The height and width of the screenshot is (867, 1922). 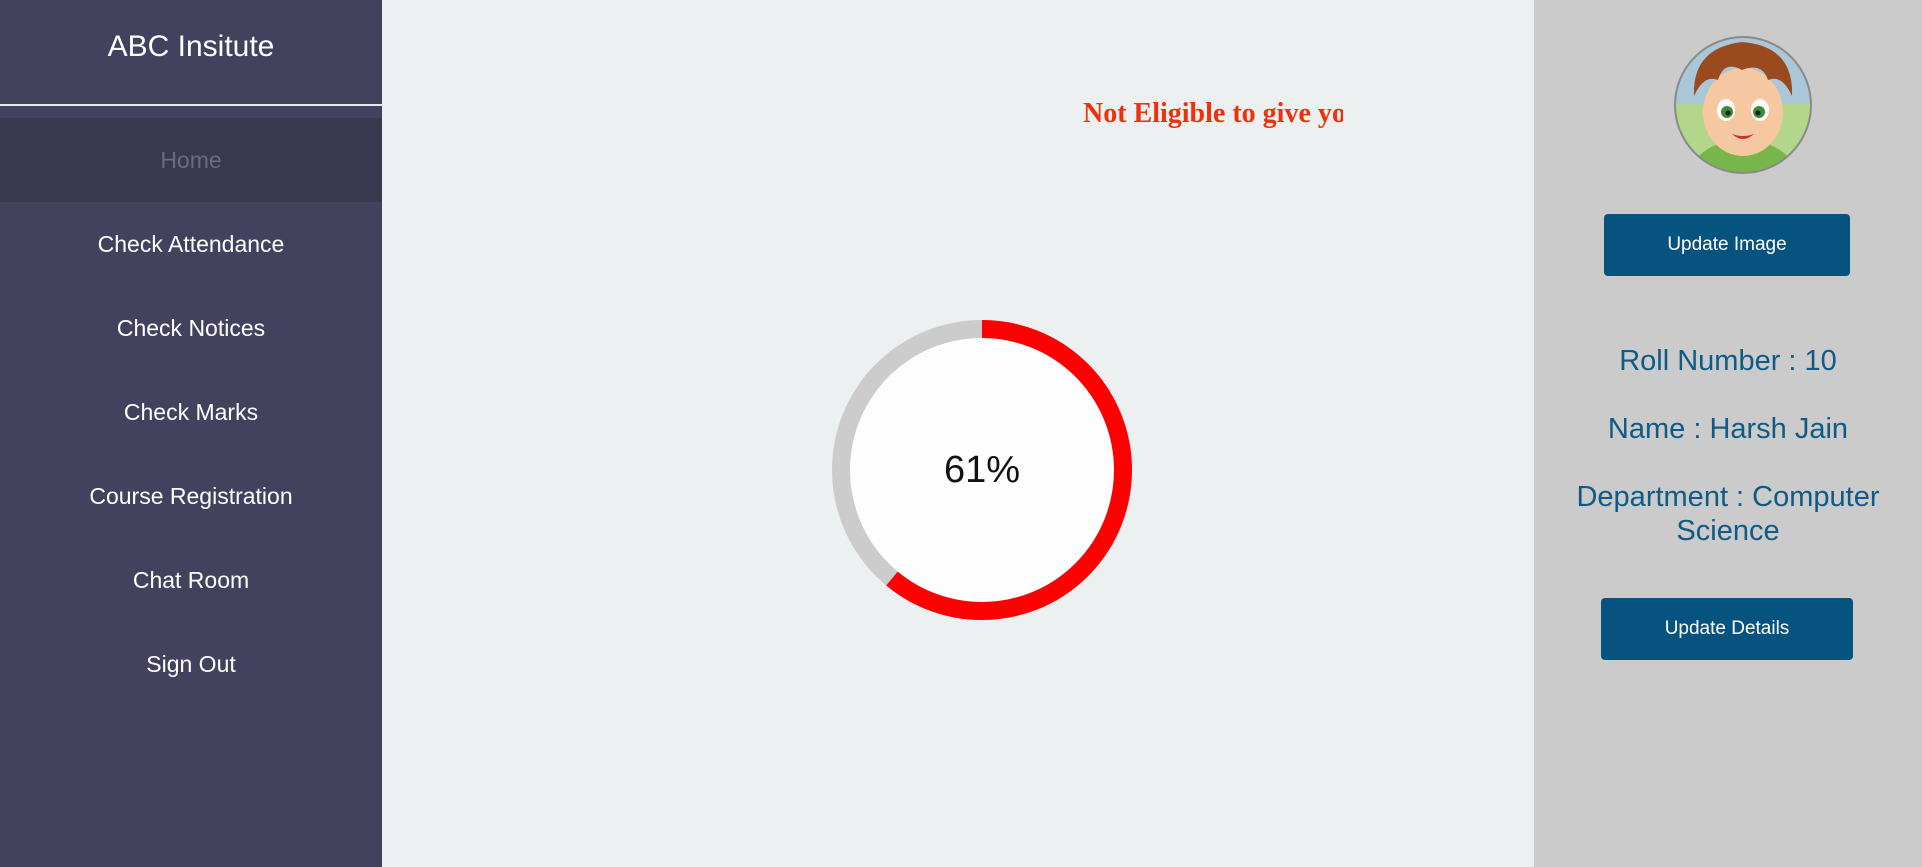 I want to click on update-details-button: Update Details, so click(x=1727, y=629).